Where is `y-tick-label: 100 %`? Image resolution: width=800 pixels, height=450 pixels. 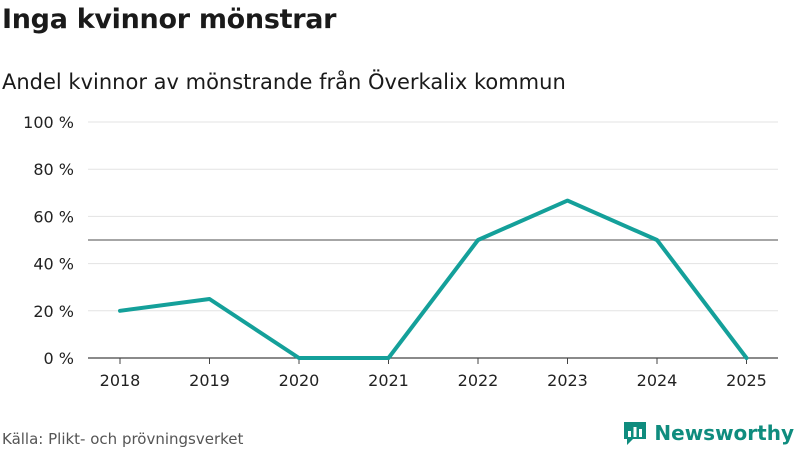
y-tick-label: 100 % is located at coordinates (48, 122).